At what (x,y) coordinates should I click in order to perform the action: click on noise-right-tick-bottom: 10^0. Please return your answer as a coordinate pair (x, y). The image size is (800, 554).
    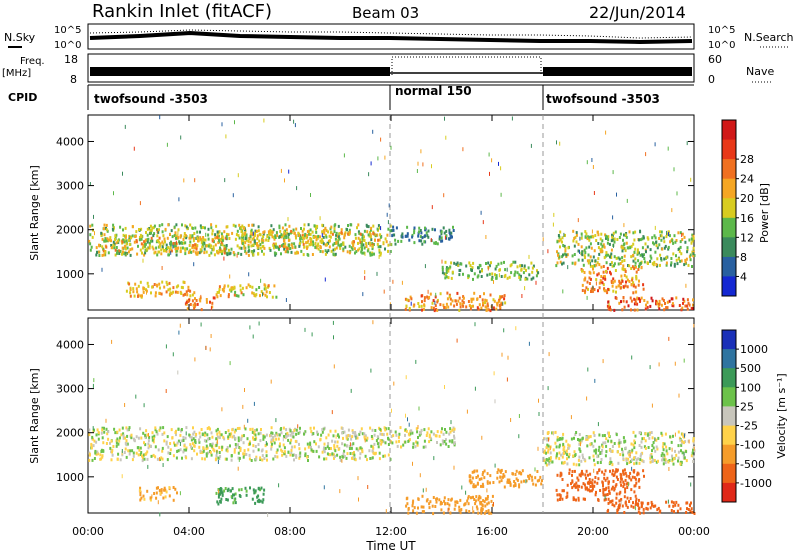
    Looking at the image, I should click on (721, 45).